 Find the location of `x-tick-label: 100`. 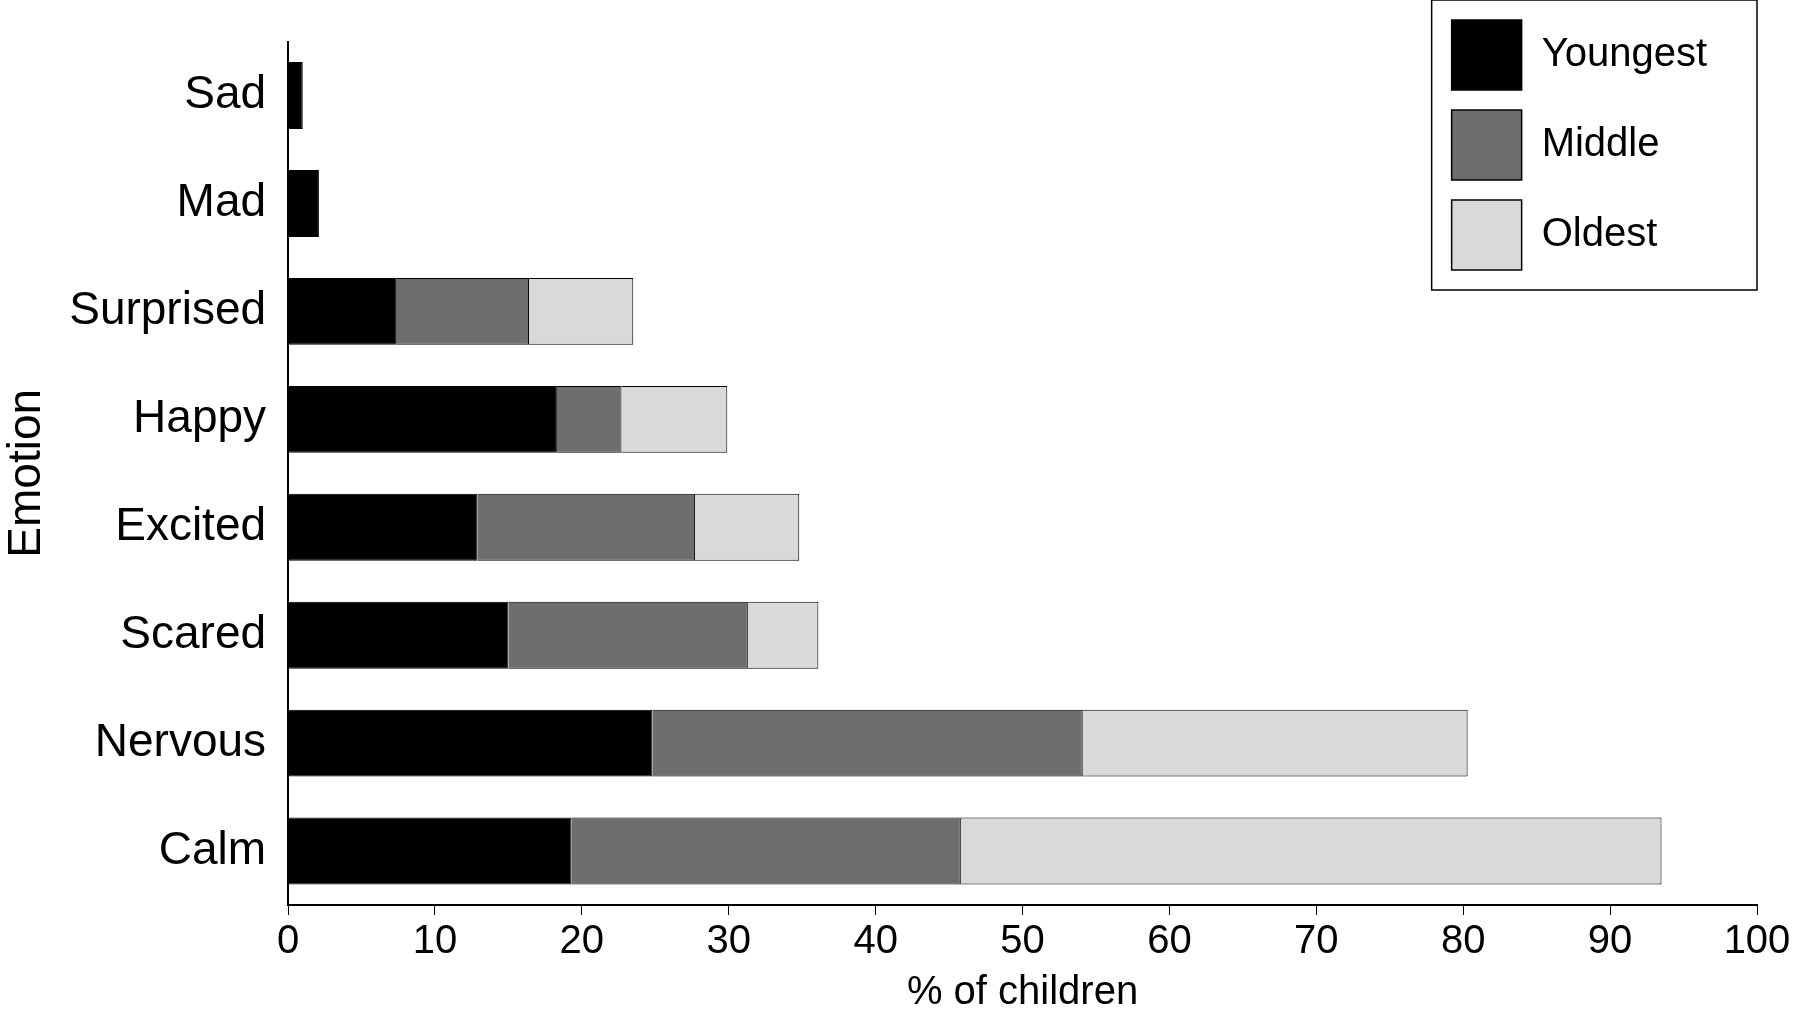

x-tick-label: 100 is located at coordinates (1757, 939).